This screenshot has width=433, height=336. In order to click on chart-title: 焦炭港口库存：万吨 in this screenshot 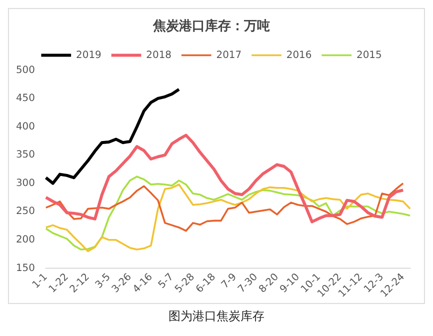, I will do `click(211, 26)`.